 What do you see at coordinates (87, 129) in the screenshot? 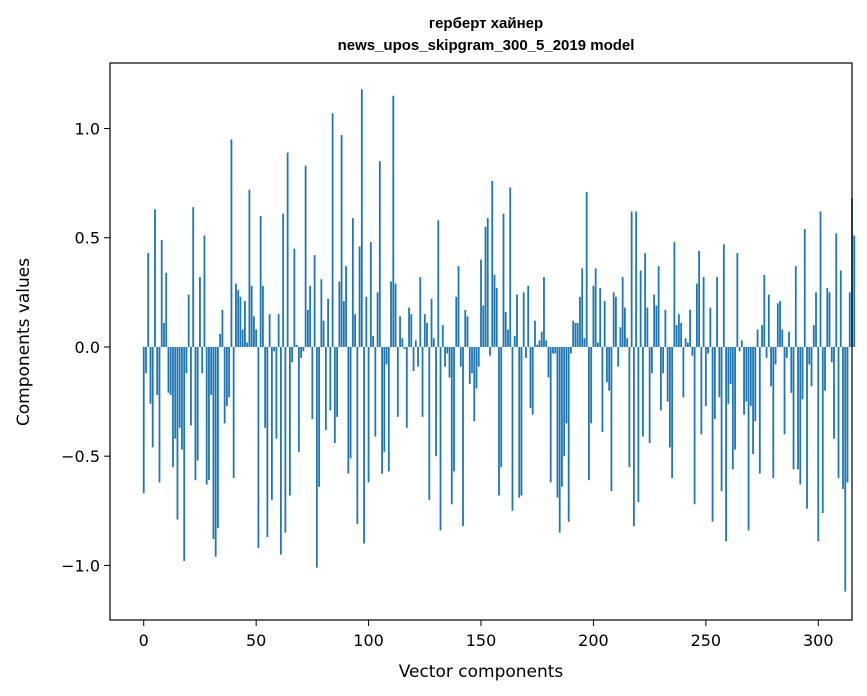
I see `y-tick-label: 1.0` at bounding box center [87, 129].